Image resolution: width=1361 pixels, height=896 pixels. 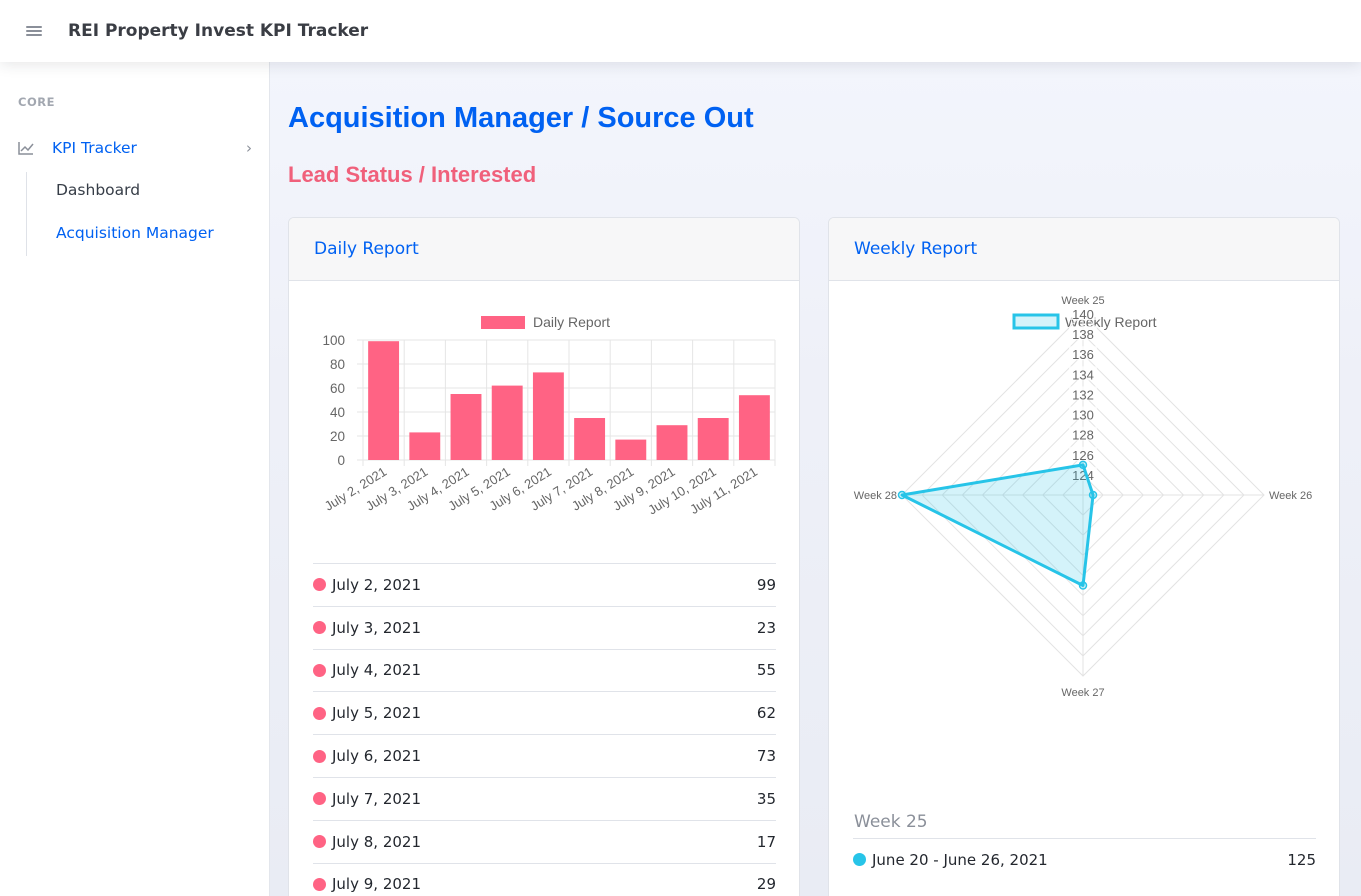 What do you see at coordinates (766, 841) in the screenshot?
I see `list-item-value: 17` at bounding box center [766, 841].